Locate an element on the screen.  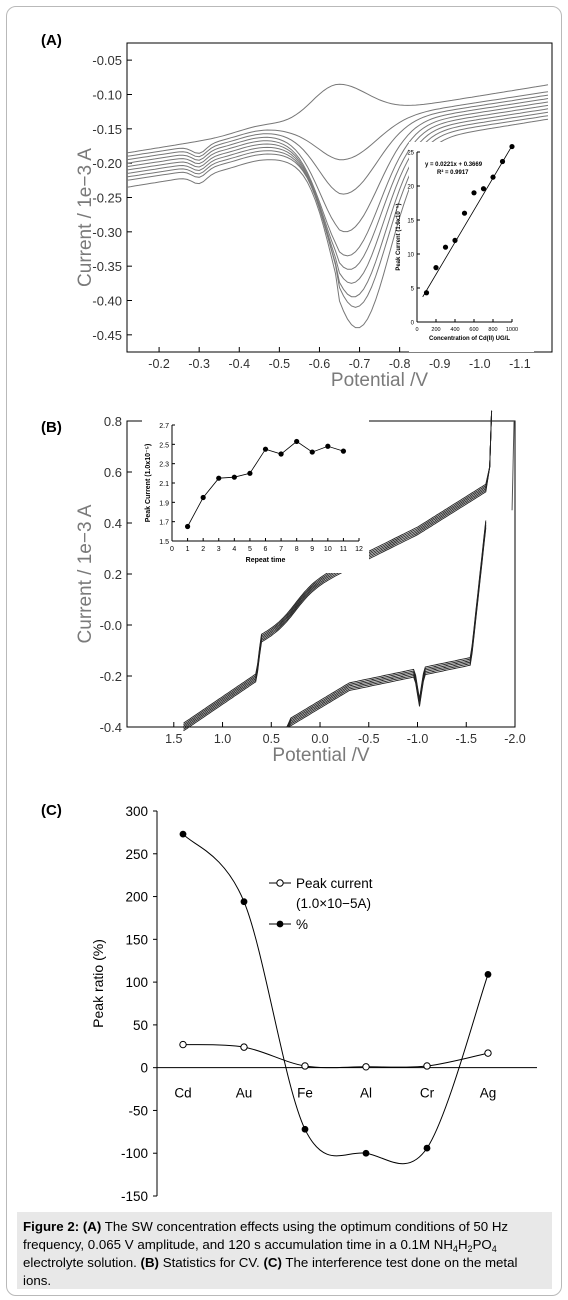
x-category-label: Fe is located at coordinates (305, 1093).